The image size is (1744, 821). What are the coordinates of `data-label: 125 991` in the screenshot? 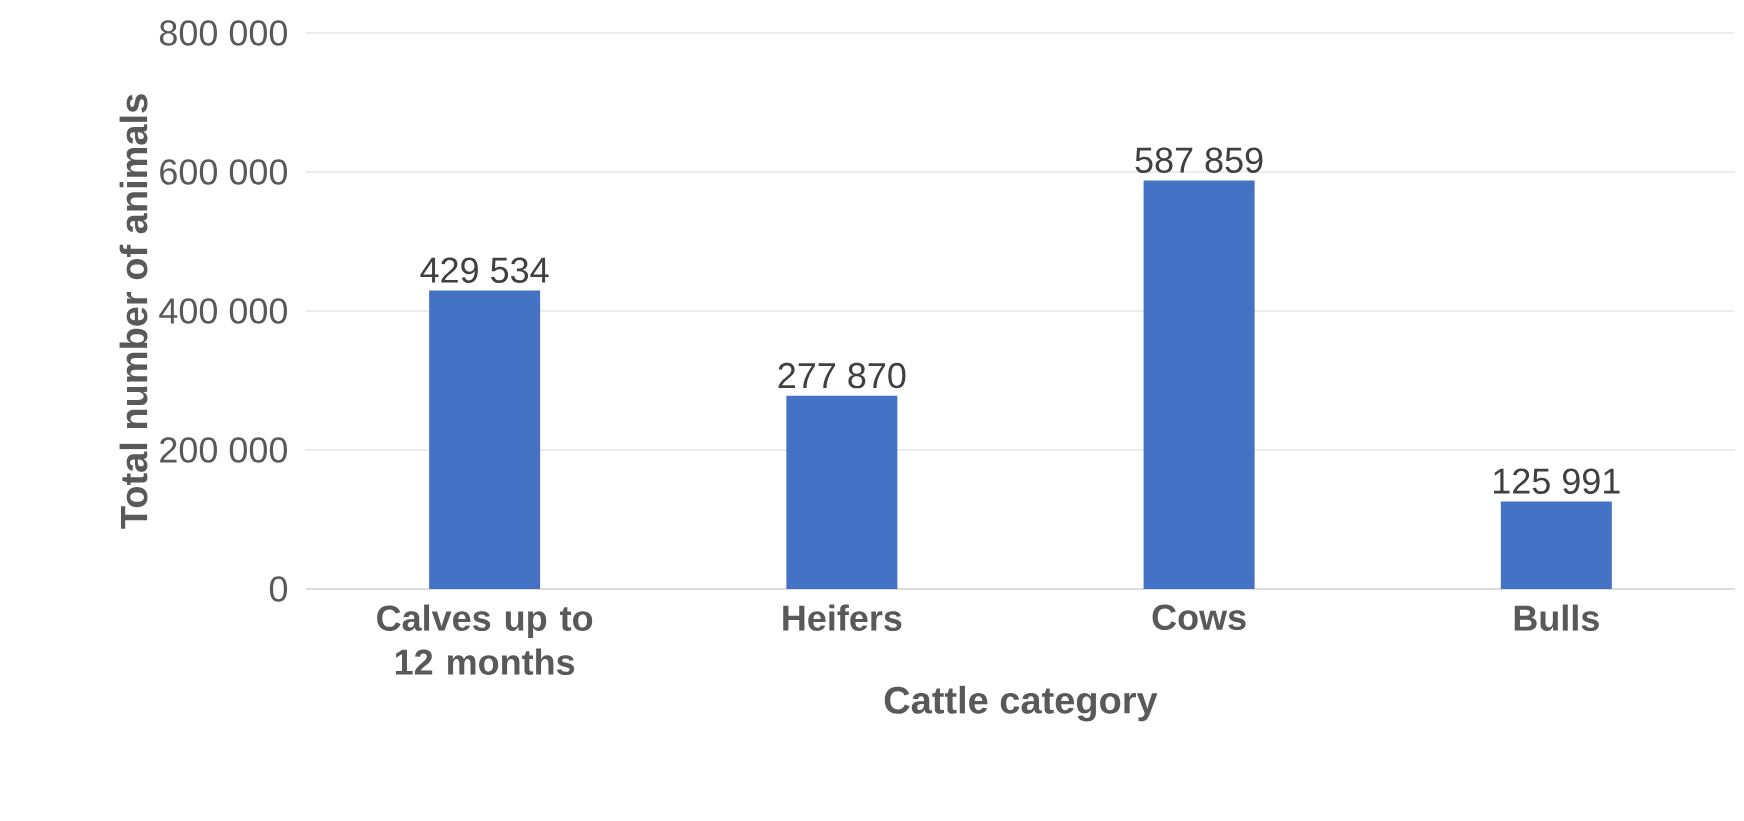 It's located at (1557, 481).